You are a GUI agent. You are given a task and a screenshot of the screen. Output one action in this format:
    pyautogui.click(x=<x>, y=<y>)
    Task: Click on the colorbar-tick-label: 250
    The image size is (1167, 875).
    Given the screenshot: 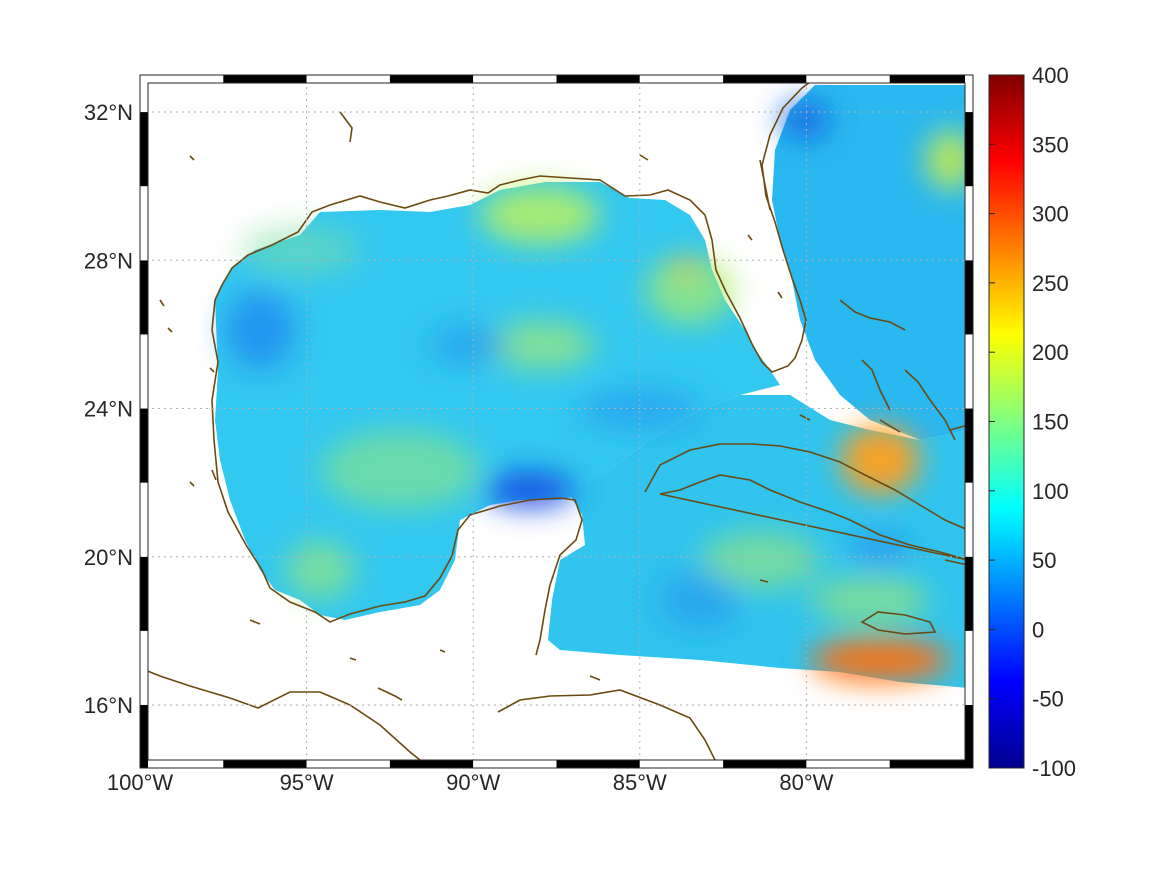 What is the action you would take?
    pyautogui.click(x=1050, y=283)
    